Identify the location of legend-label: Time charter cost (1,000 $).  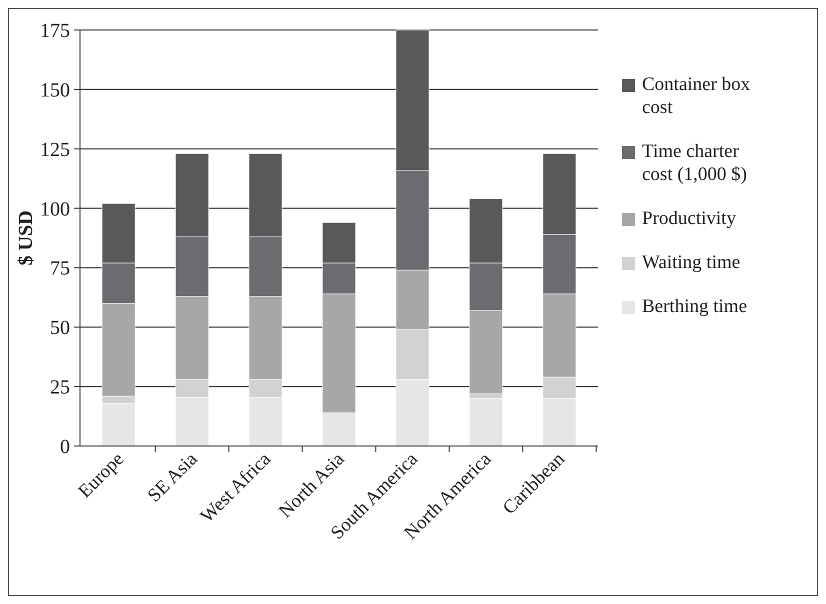
(695, 163).